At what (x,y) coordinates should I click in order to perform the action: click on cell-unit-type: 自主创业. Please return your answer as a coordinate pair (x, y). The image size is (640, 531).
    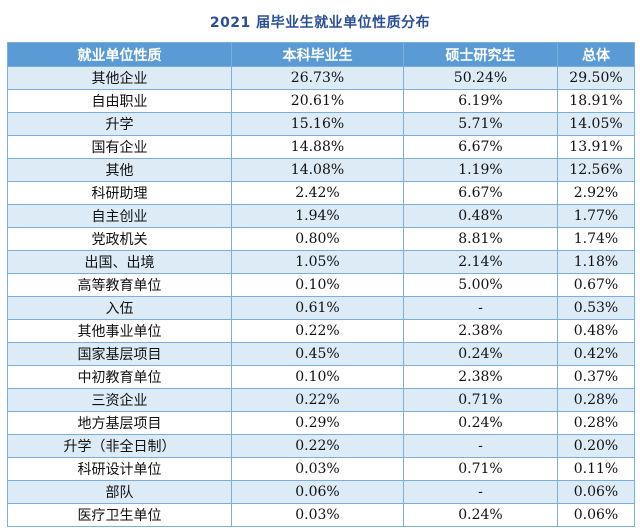
    Looking at the image, I should click on (119, 216).